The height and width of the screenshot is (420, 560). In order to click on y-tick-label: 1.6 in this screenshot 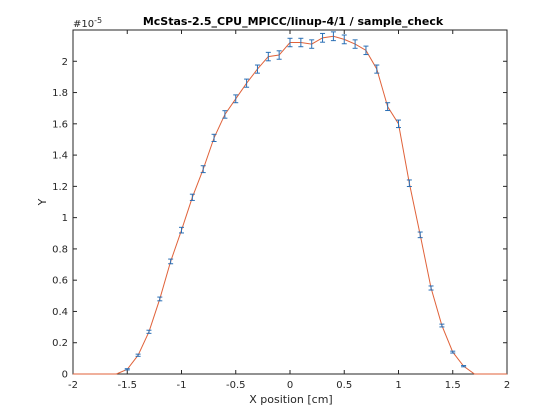, I will do `click(60, 124)`.